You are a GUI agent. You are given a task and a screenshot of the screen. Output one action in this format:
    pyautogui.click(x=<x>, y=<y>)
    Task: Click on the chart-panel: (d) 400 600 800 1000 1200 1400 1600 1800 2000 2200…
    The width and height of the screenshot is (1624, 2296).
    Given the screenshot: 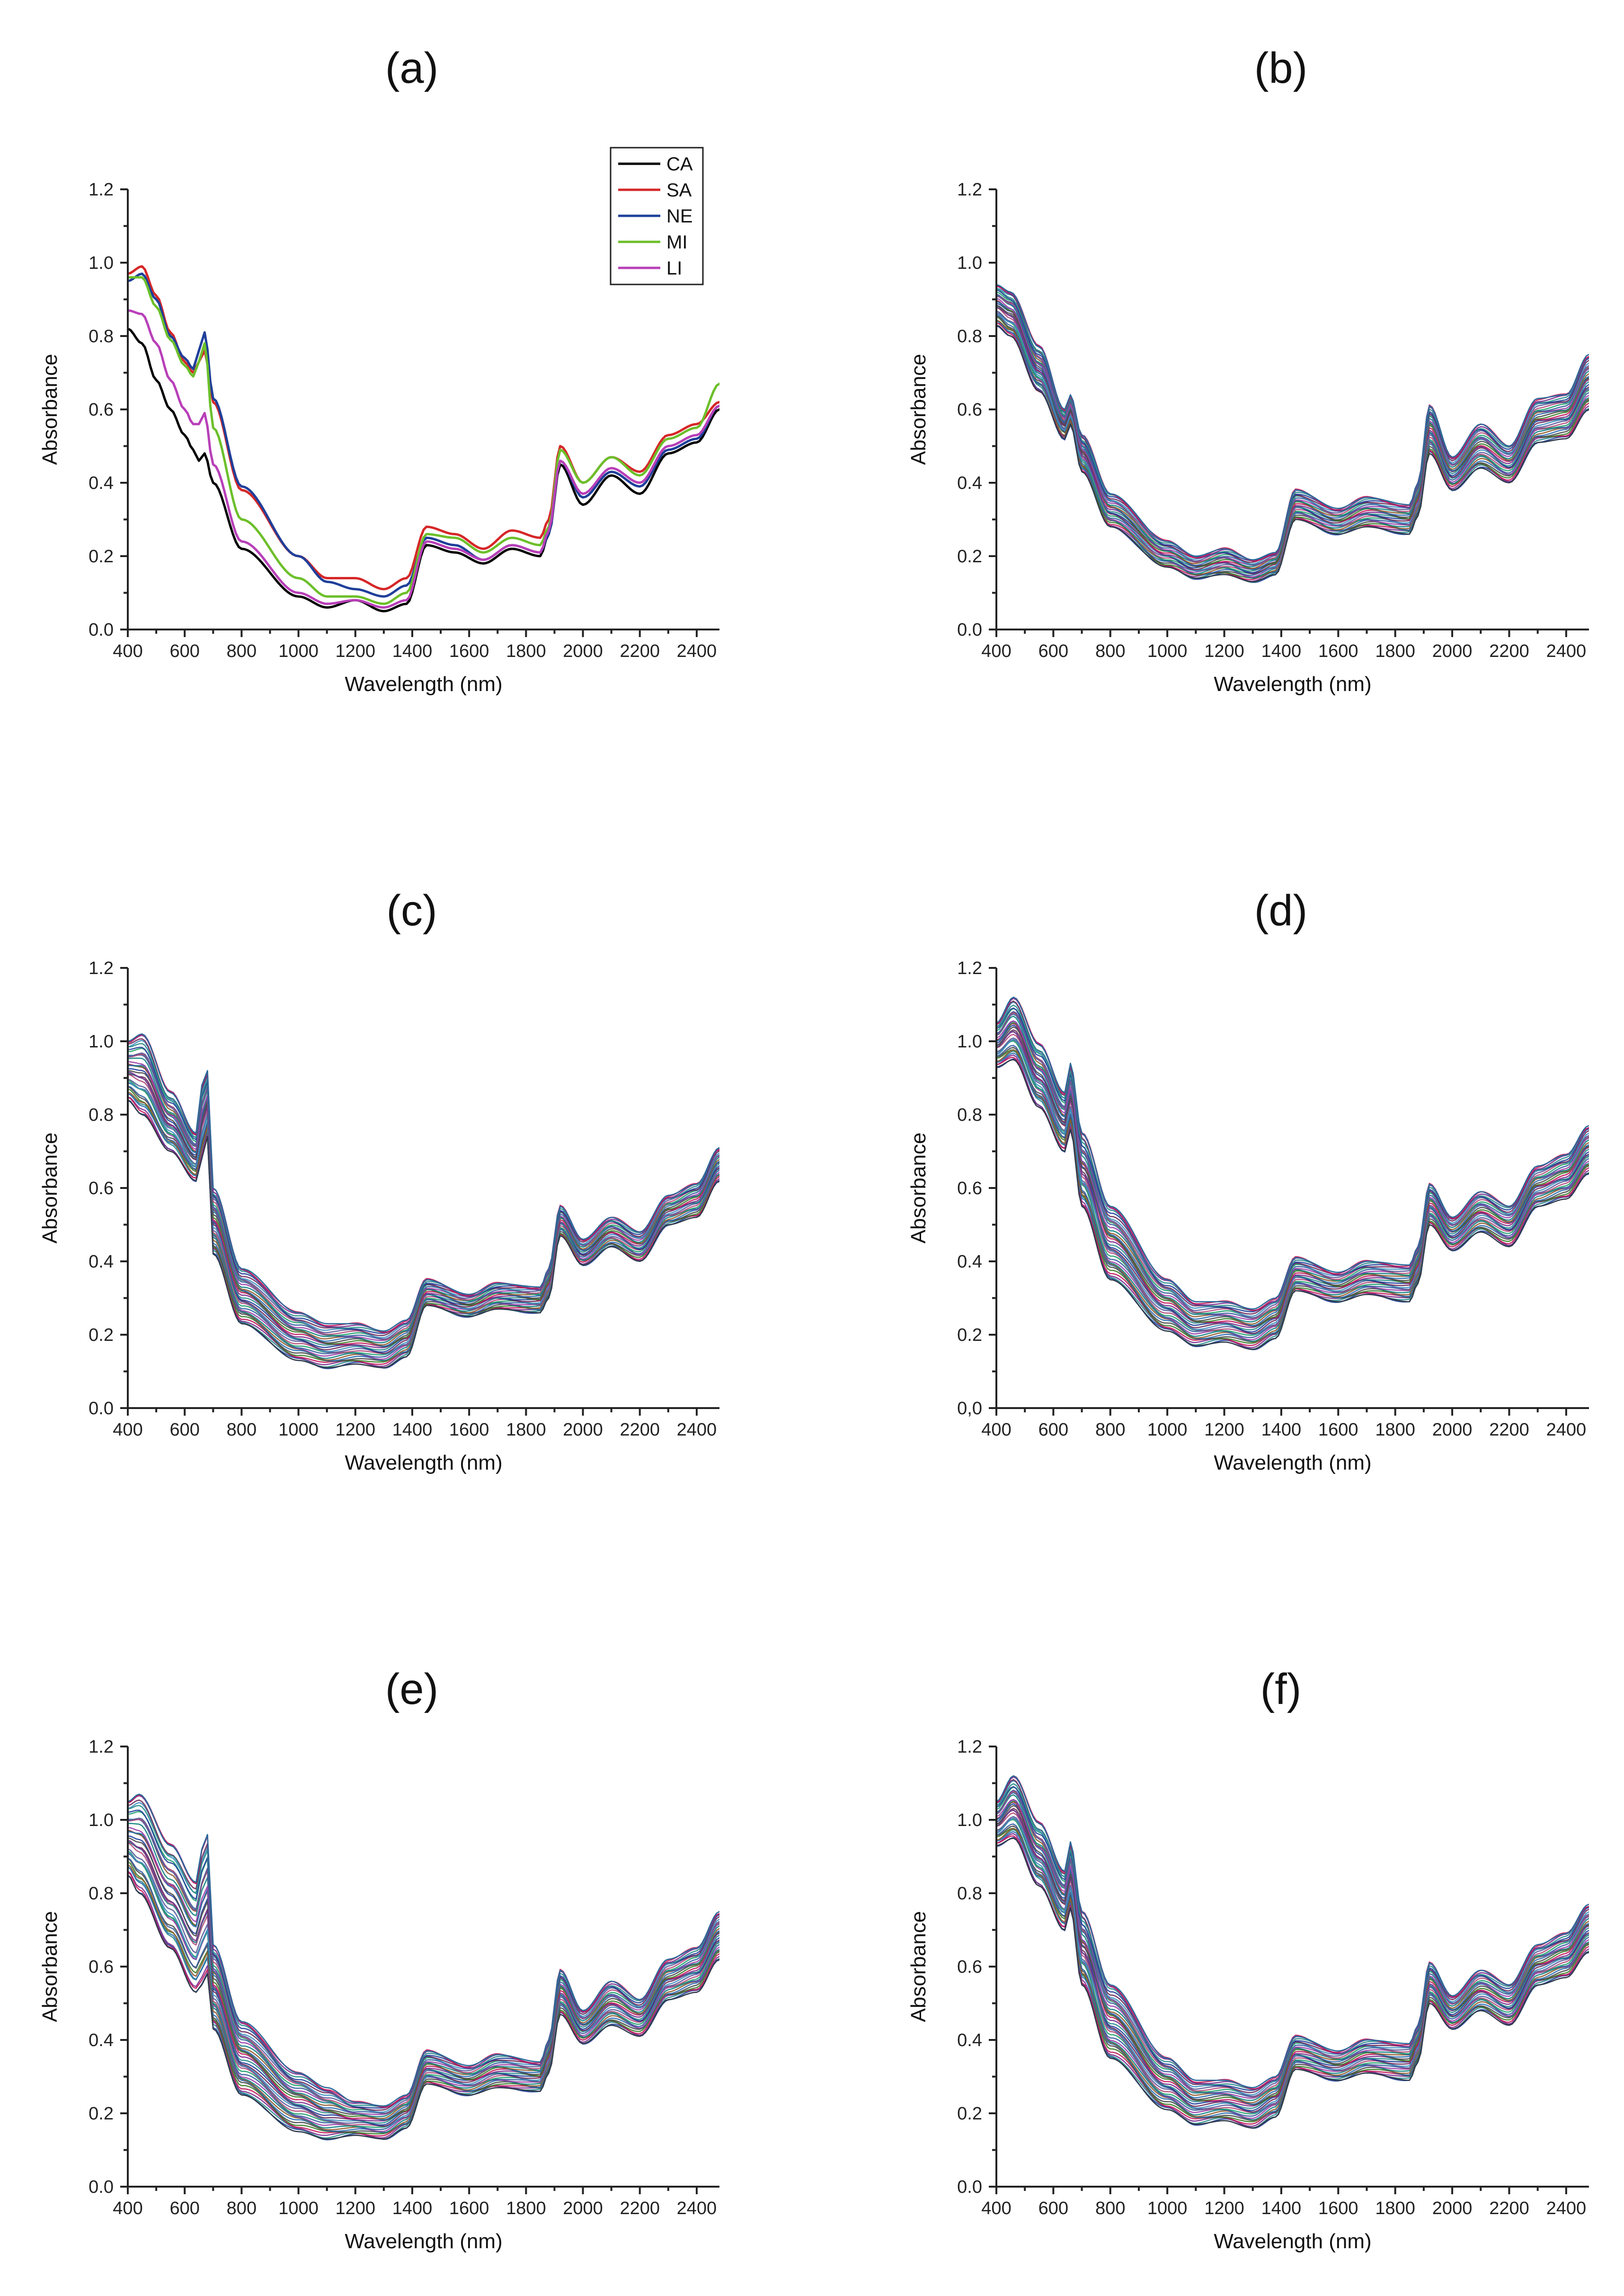 What is the action you would take?
    pyautogui.click(x=1248, y=1180)
    